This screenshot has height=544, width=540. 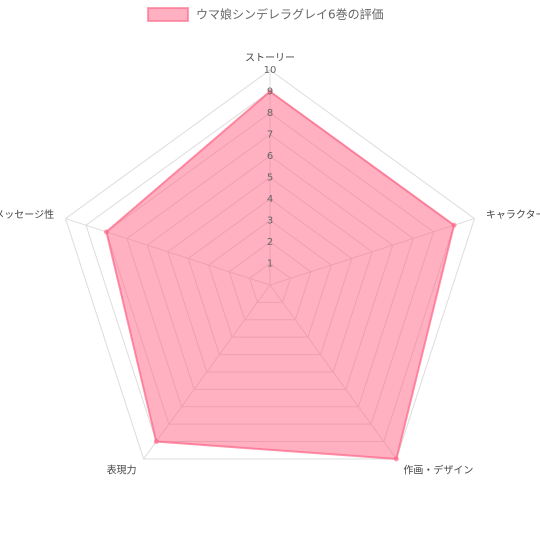 What do you see at coordinates (122, 470) in the screenshot?
I see `category-label: 表現力` at bounding box center [122, 470].